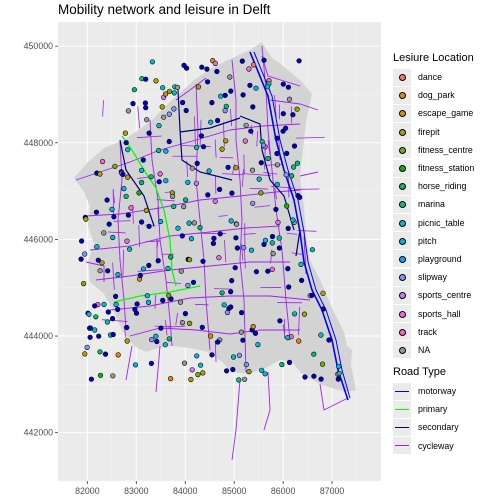  What do you see at coordinates (87, 491) in the screenshot?
I see `x-tick-label: 82000` at bounding box center [87, 491].